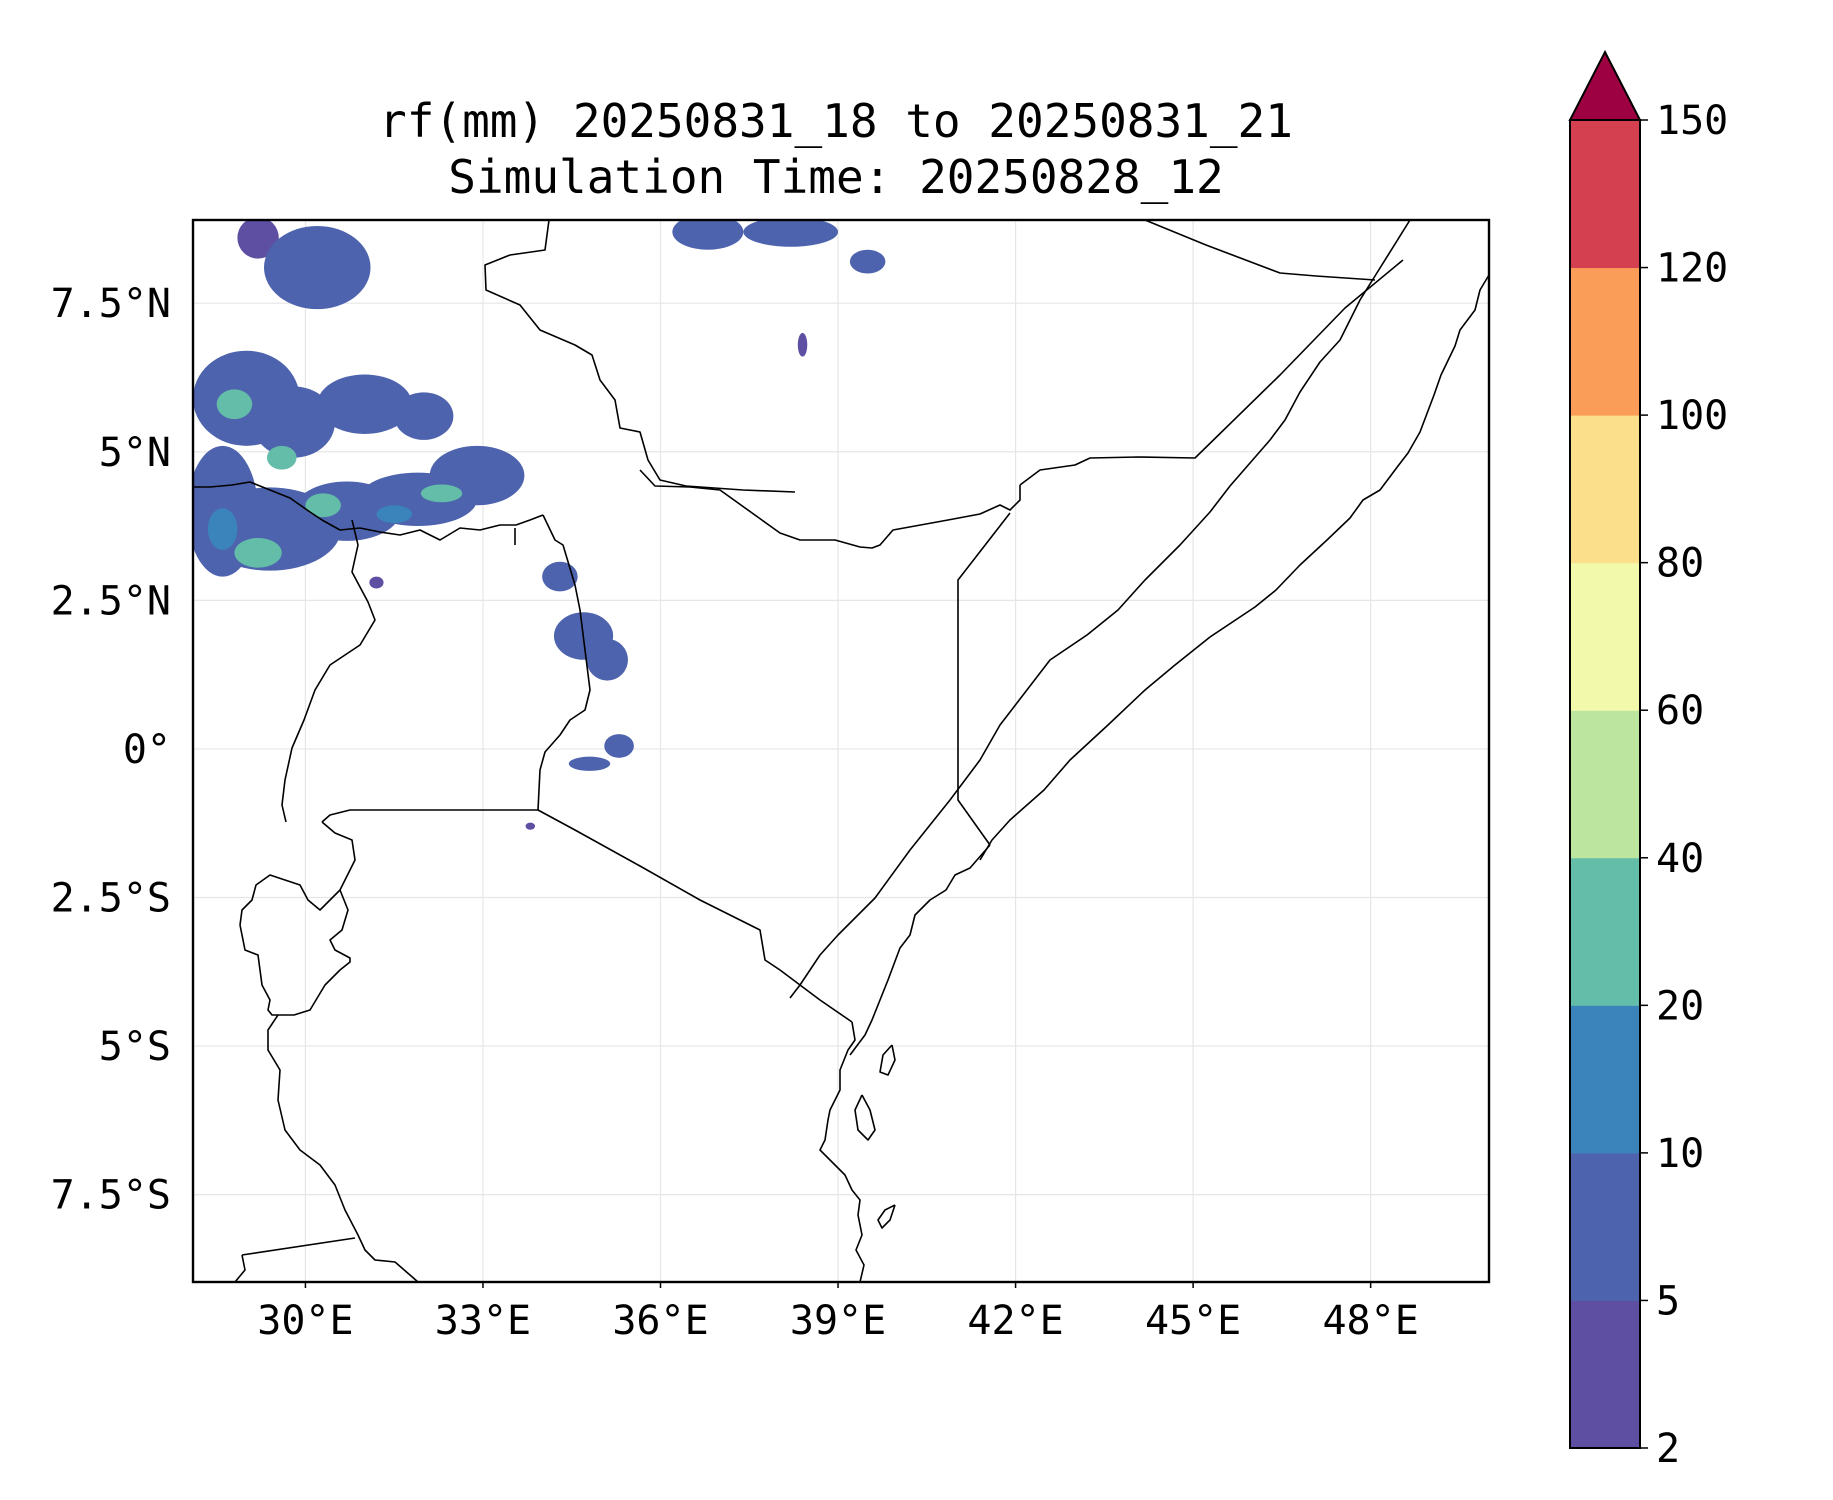 This screenshot has width=1833, height=1500. I want to click on x-tick-label: 36°E, so click(660, 1321).